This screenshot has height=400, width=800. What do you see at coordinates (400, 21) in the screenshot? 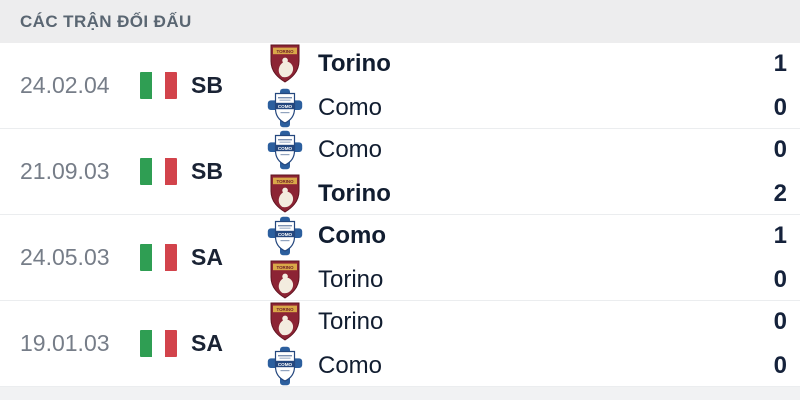
I see `section-header: CÁC TRẬN ĐỐI ĐẤU` at bounding box center [400, 21].